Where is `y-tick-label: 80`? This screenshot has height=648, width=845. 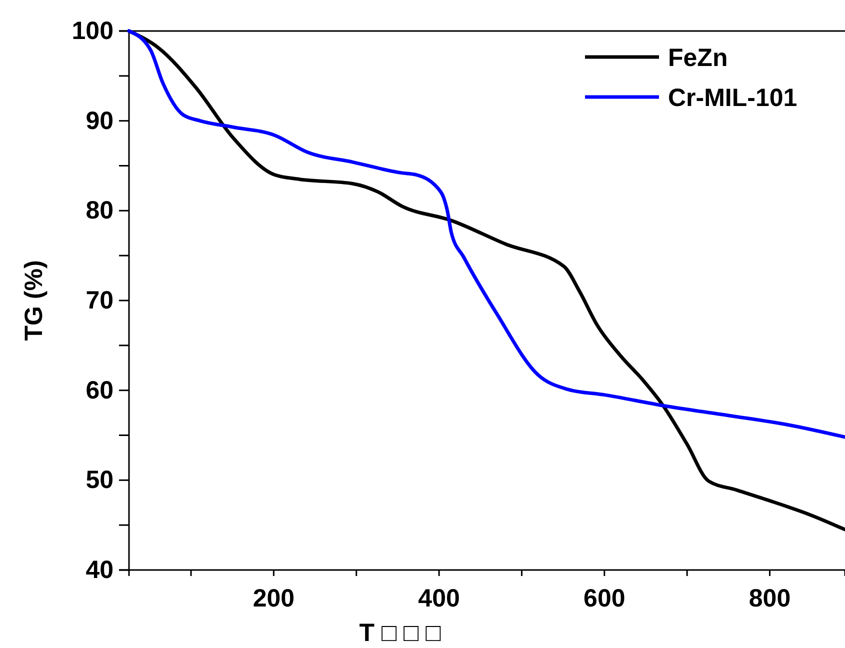
y-tick-label: 80 is located at coordinates (100, 210).